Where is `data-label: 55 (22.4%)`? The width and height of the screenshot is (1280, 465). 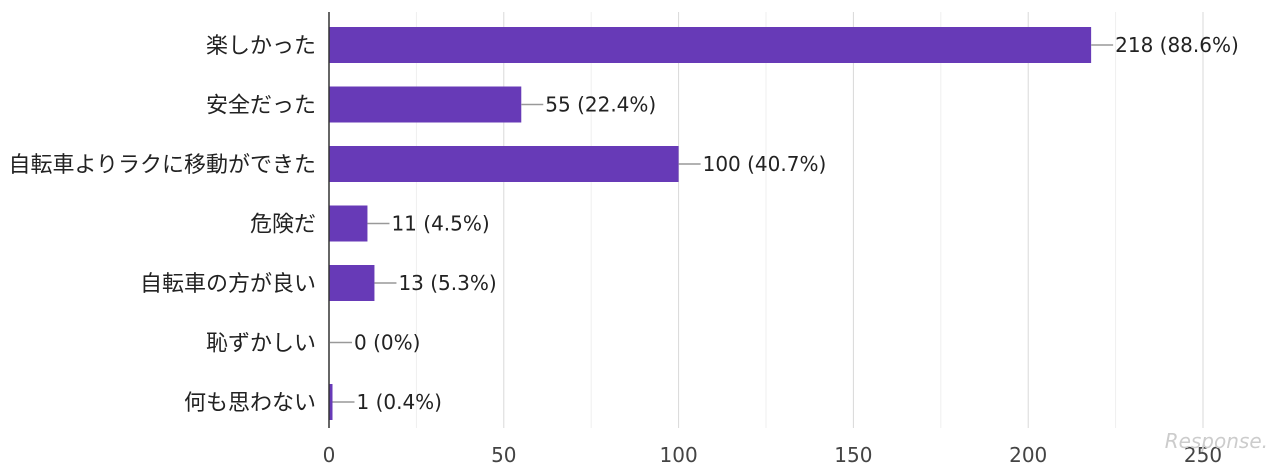
data-label: 55 (22.4%) is located at coordinates (600, 105).